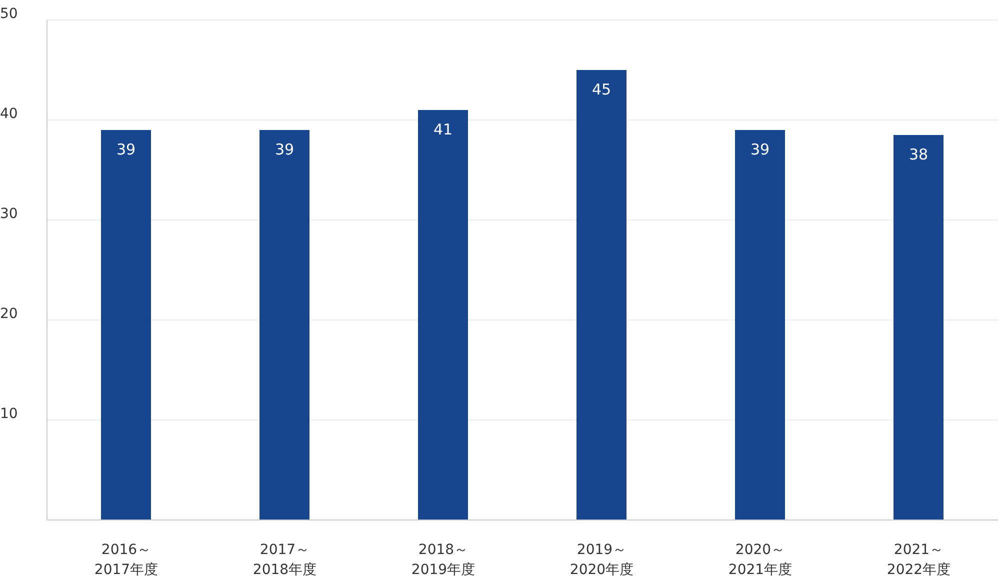 The image size is (998, 588). What do you see at coordinates (443, 560) in the screenshot?
I see `x-tick-label: 2018～2019年度` at bounding box center [443, 560].